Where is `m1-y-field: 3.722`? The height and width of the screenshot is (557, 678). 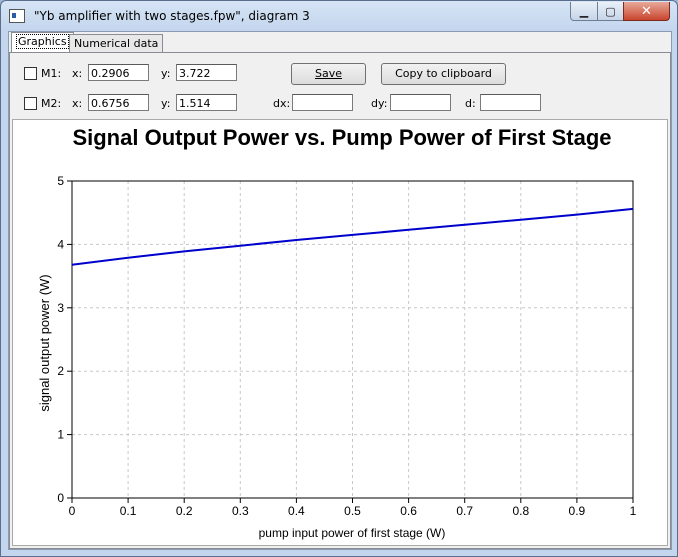
m1-y-field: 3.722 is located at coordinates (206, 72).